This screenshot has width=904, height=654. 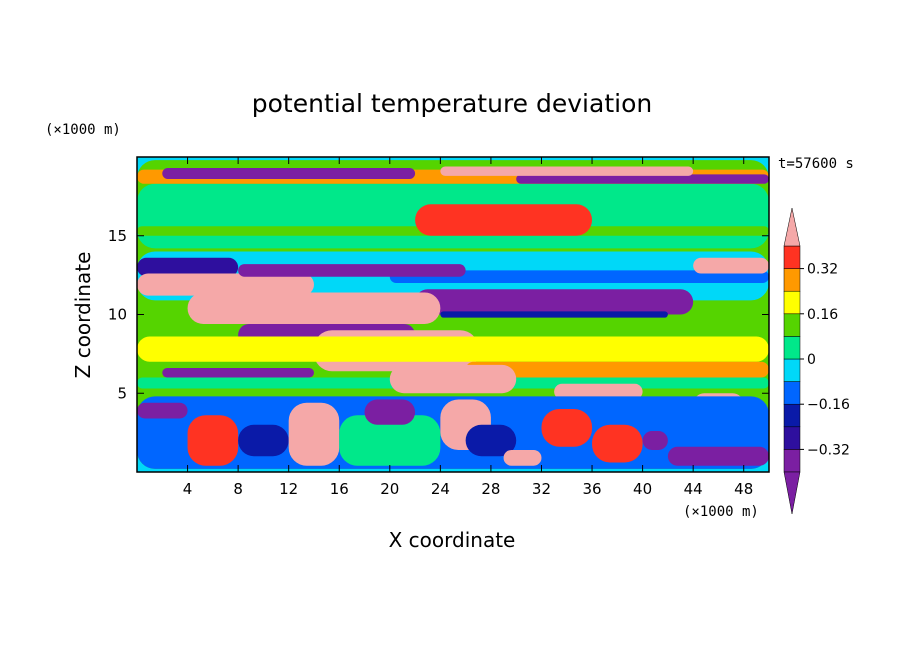 What do you see at coordinates (816, 164) in the screenshot?
I see `time-label: t=57600 s` at bounding box center [816, 164].